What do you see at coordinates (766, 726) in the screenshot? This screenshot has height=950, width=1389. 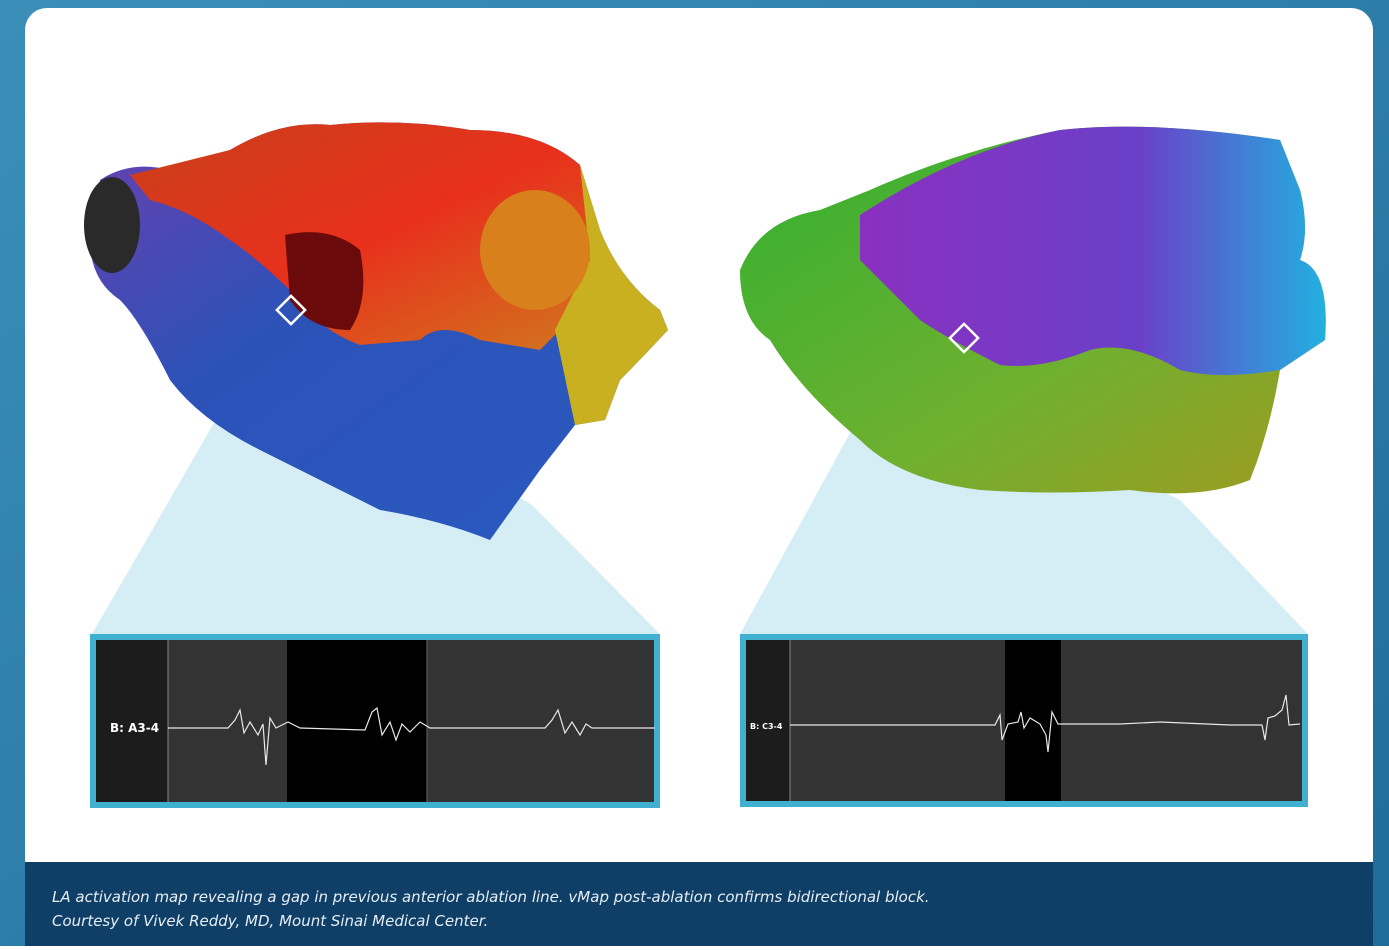 I see `ecg-label: B: C3-4` at bounding box center [766, 726].